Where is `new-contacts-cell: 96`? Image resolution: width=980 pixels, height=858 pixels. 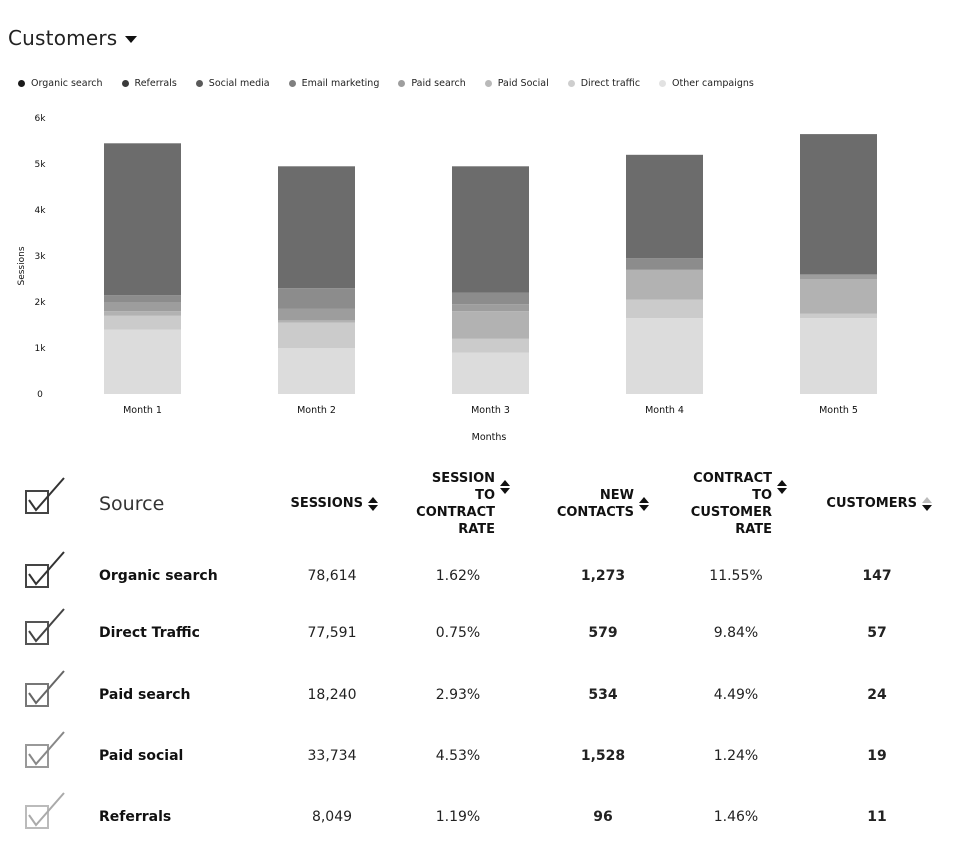 new-contacts-cell: 96 is located at coordinates (603, 817).